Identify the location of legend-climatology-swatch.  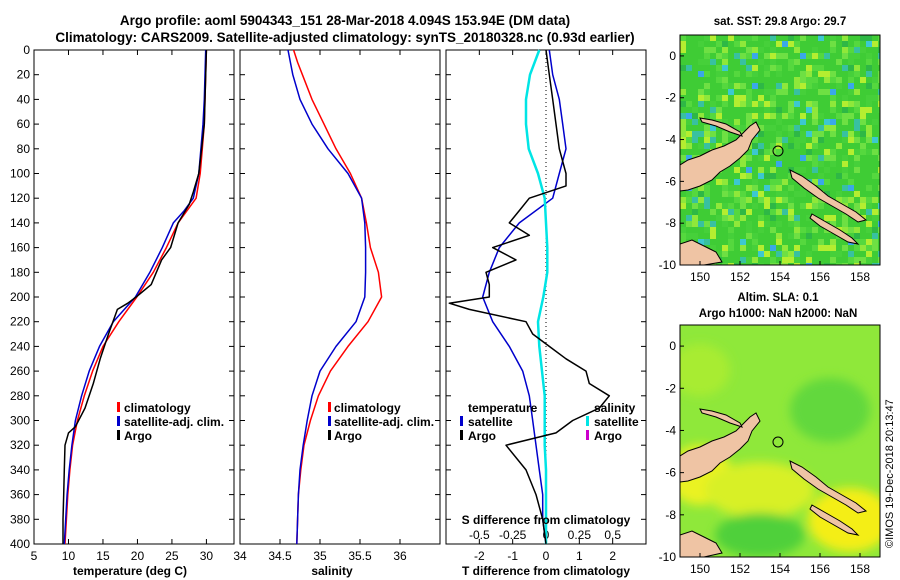
(118, 407).